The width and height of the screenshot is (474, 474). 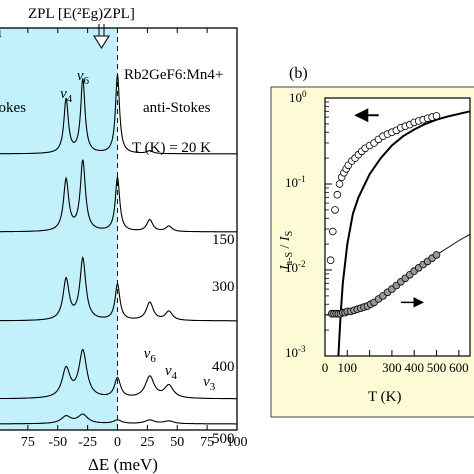 I want to click on spectrum-label-500: 500, so click(x=223, y=439).